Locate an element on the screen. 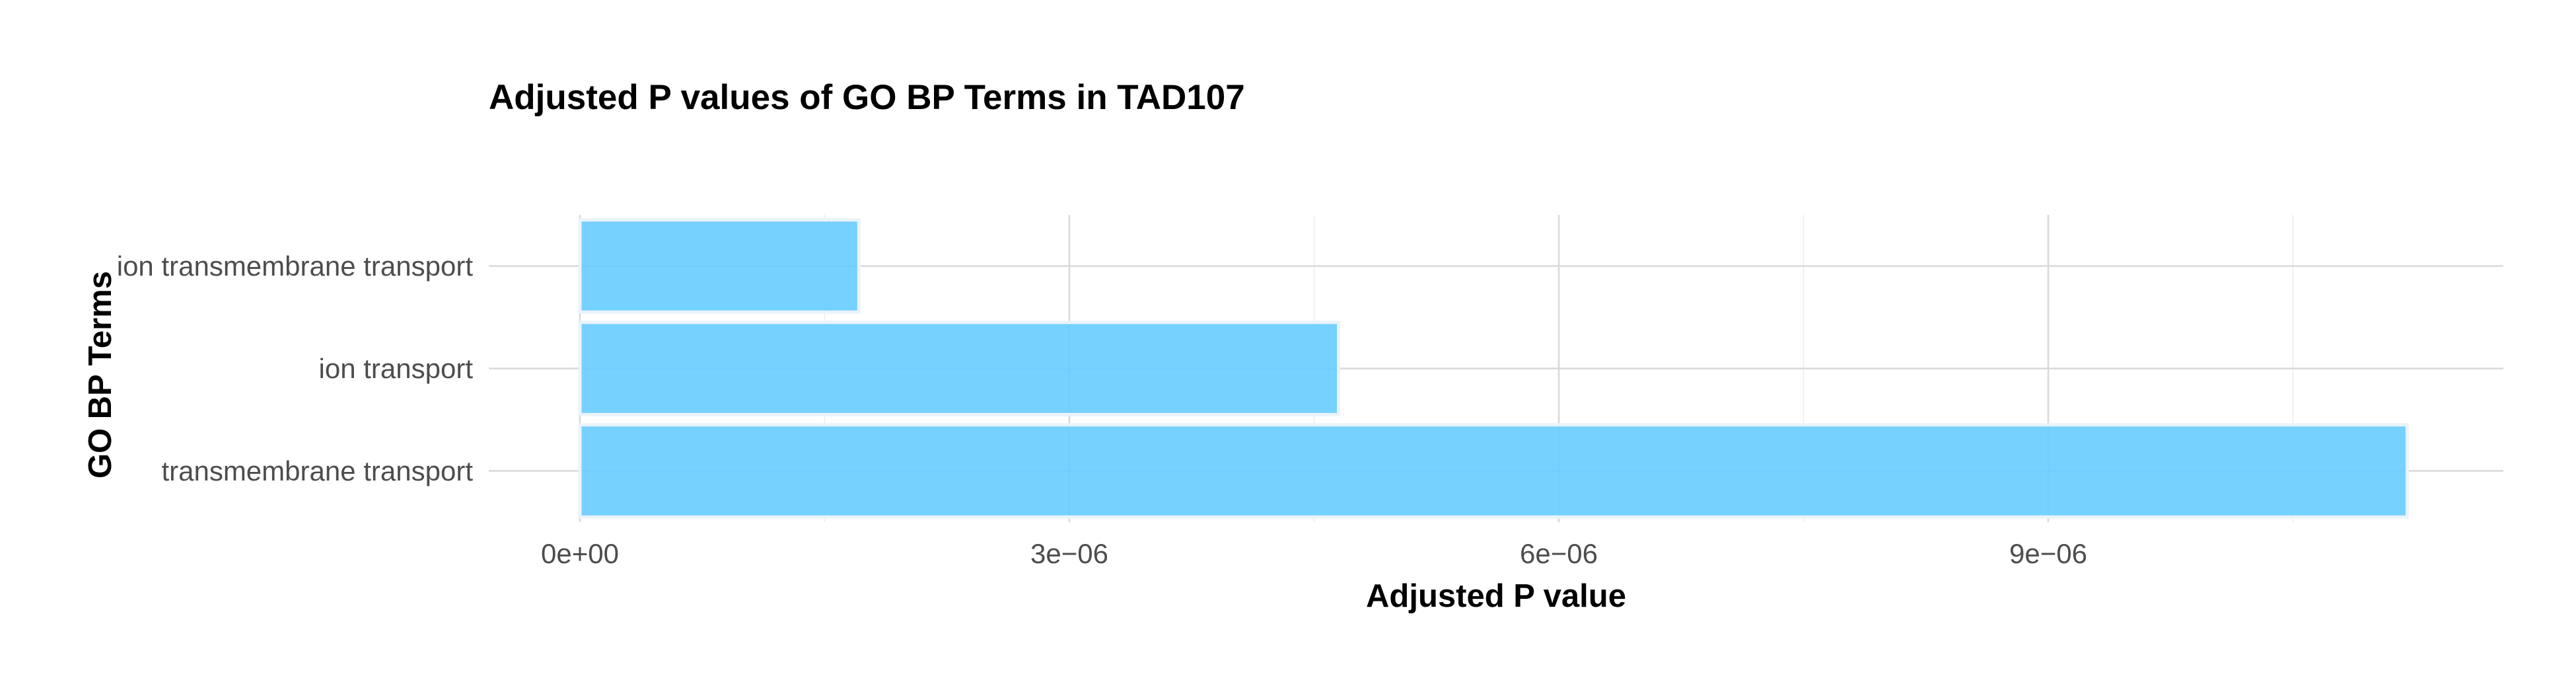 This screenshot has width=2576, height=694. x-tick-label: 3e−06 is located at coordinates (1069, 553).